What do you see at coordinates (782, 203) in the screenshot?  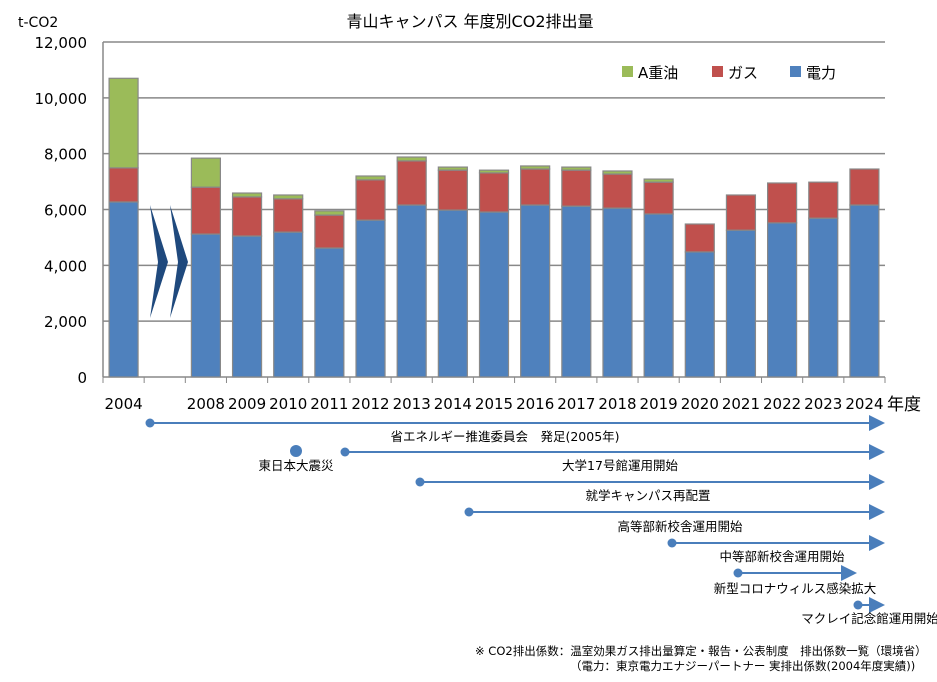 I see `bar-ガス-2022` at bounding box center [782, 203].